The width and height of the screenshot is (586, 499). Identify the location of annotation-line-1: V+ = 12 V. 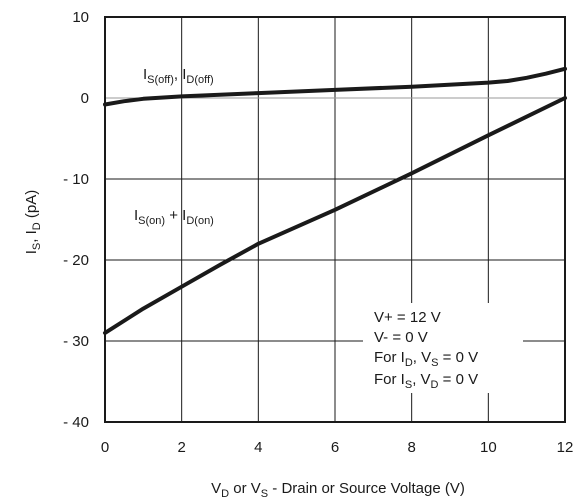
(407, 317).